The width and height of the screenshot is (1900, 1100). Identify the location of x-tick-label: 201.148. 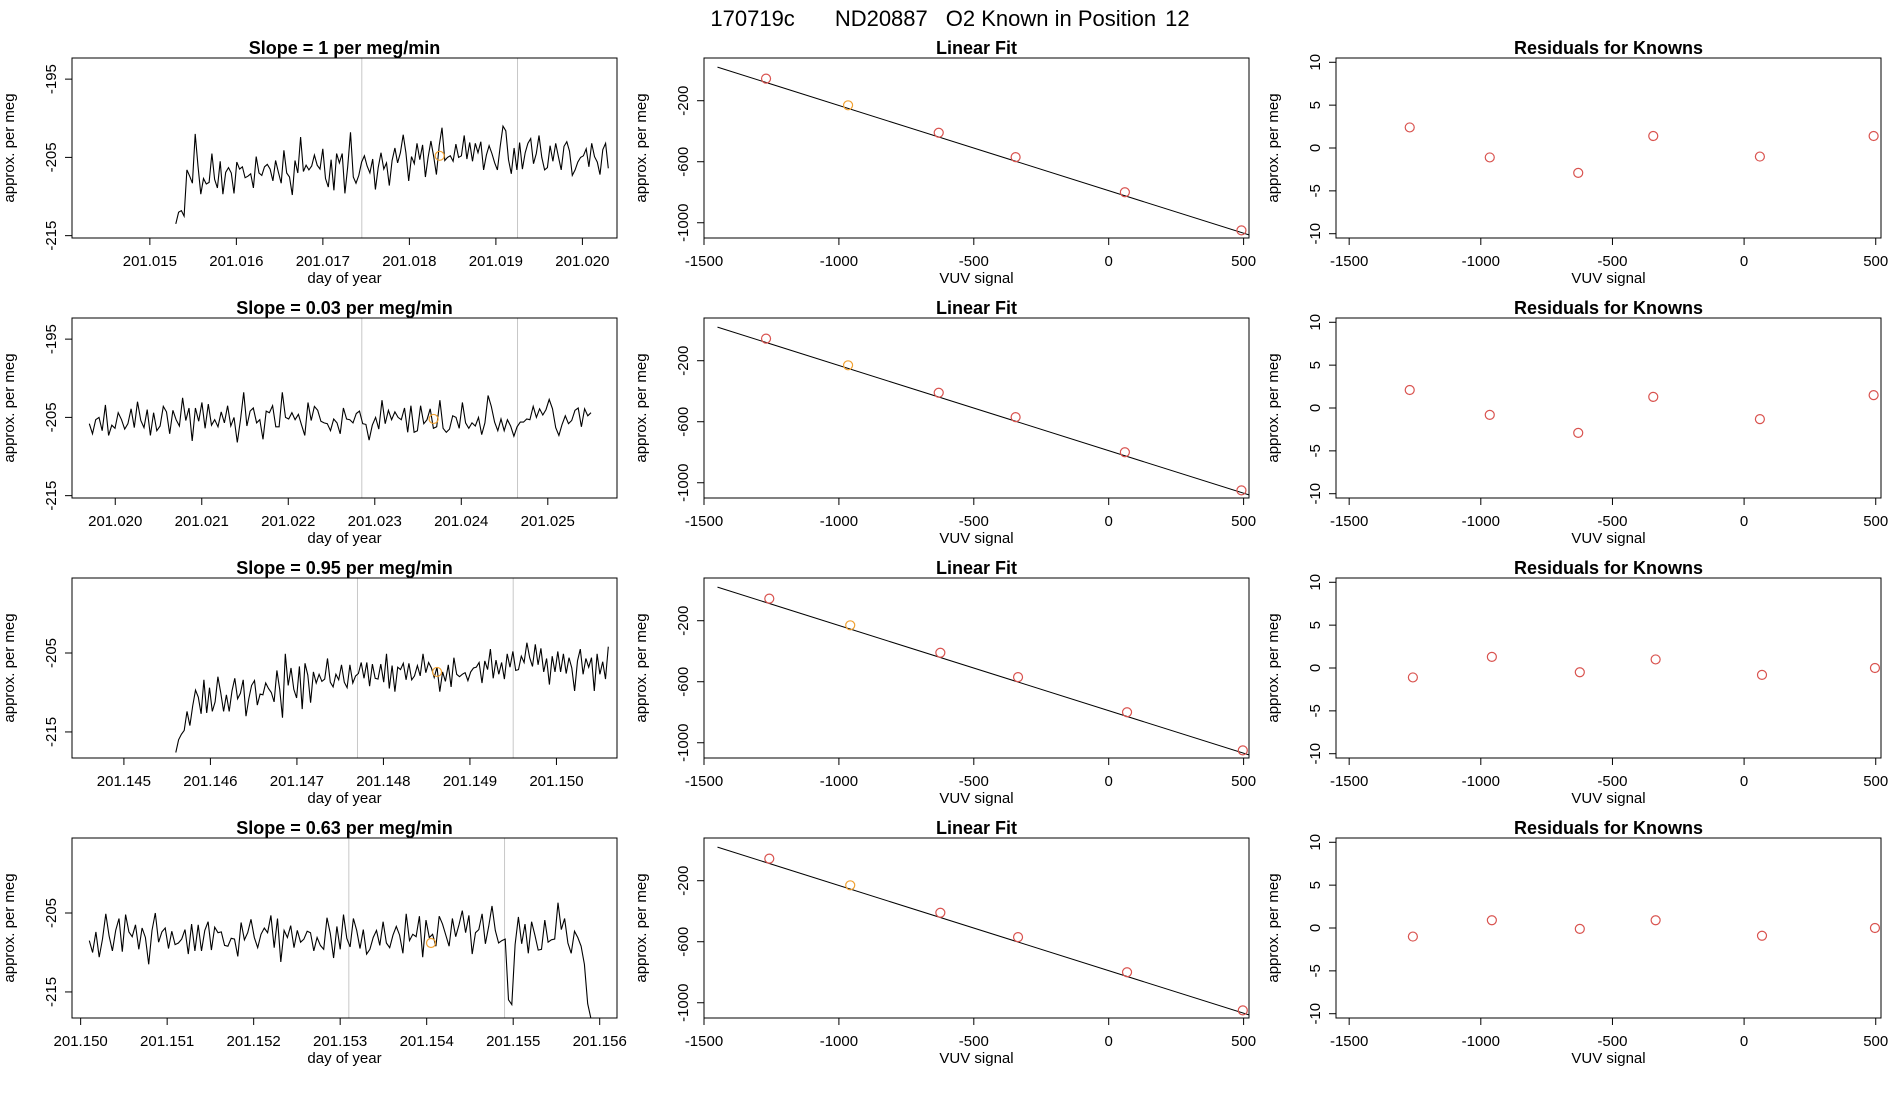
(383, 781).